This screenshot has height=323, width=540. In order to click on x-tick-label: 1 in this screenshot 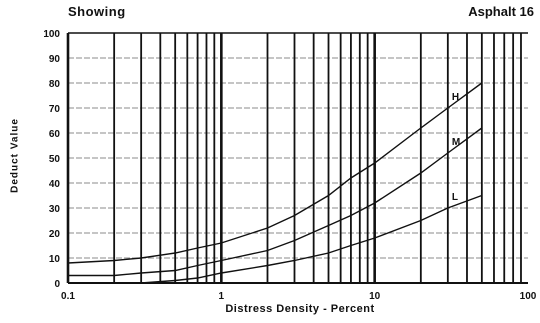, I will do `click(222, 296)`.